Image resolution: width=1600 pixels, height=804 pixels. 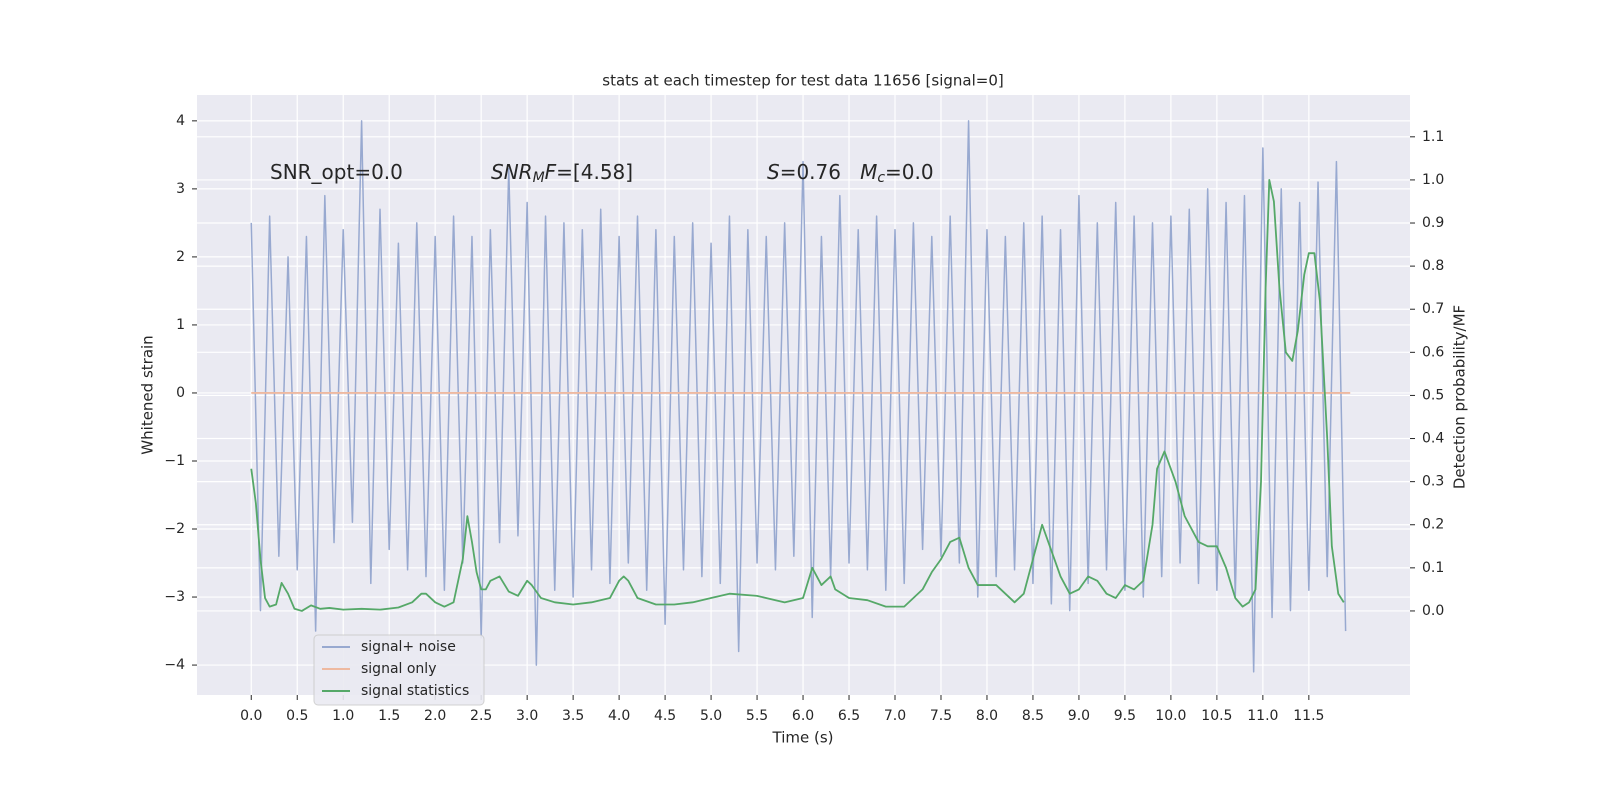 What do you see at coordinates (1433, 525) in the screenshot?
I see `y2-tick-label: 0.2` at bounding box center [1433, 525].